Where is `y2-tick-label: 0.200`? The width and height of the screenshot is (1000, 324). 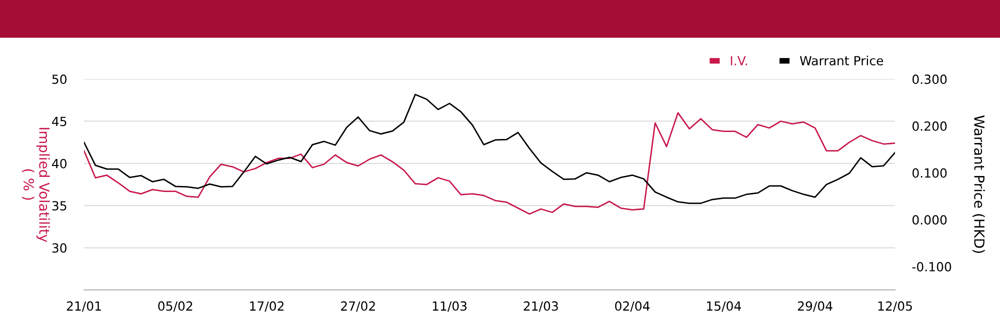 y2-tick-label: 0.200 is located at coordinates (929, 126).